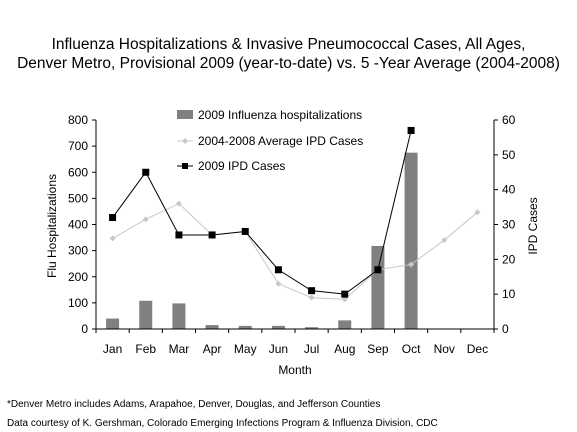 The width and height of the screenshot is (577, 432). Describe the element at coordinates (245, 349) in the screenshot. I see `x-tick-label: May` at that location.